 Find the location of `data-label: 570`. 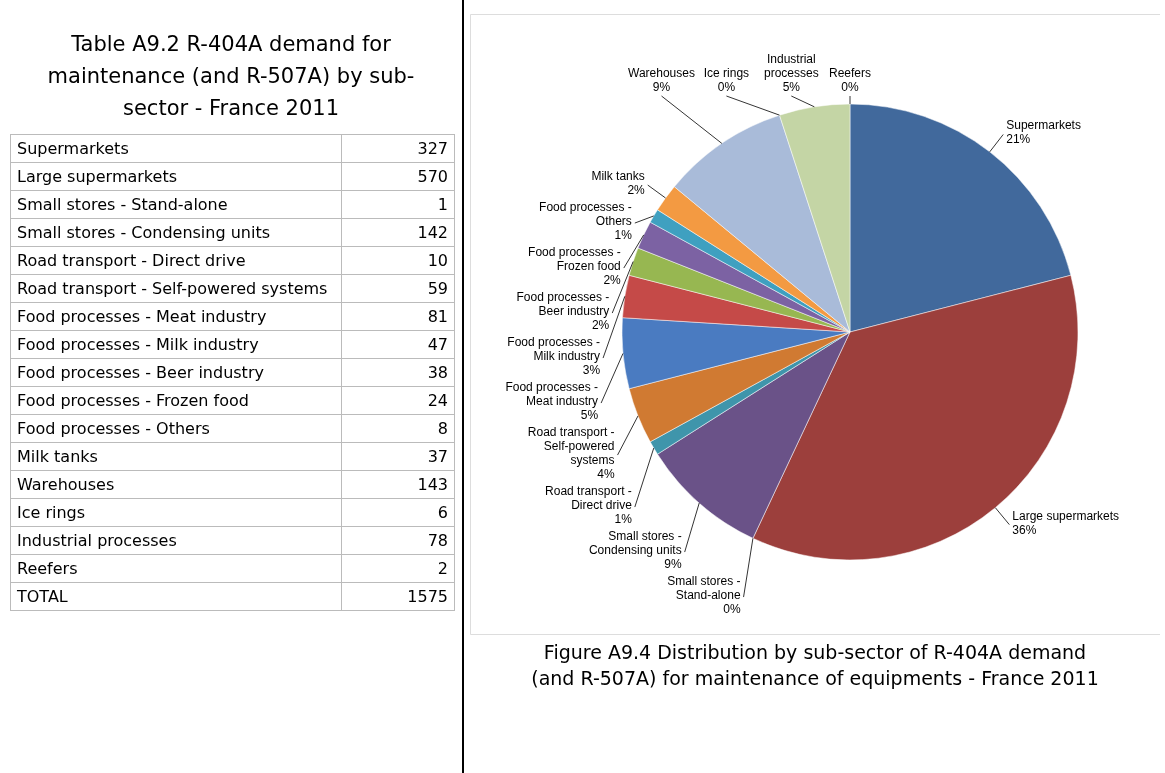

data-label: 570 is located at coordinates (398, 176).